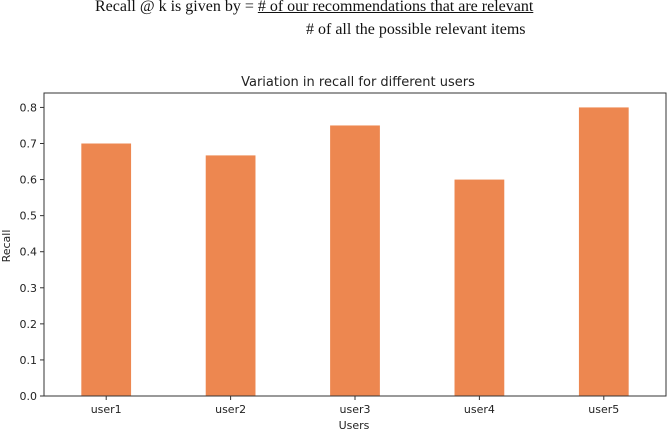 This screenshot has height=435, width=671. I want to click on y-tick-label: 0.8, so click(29, 107).